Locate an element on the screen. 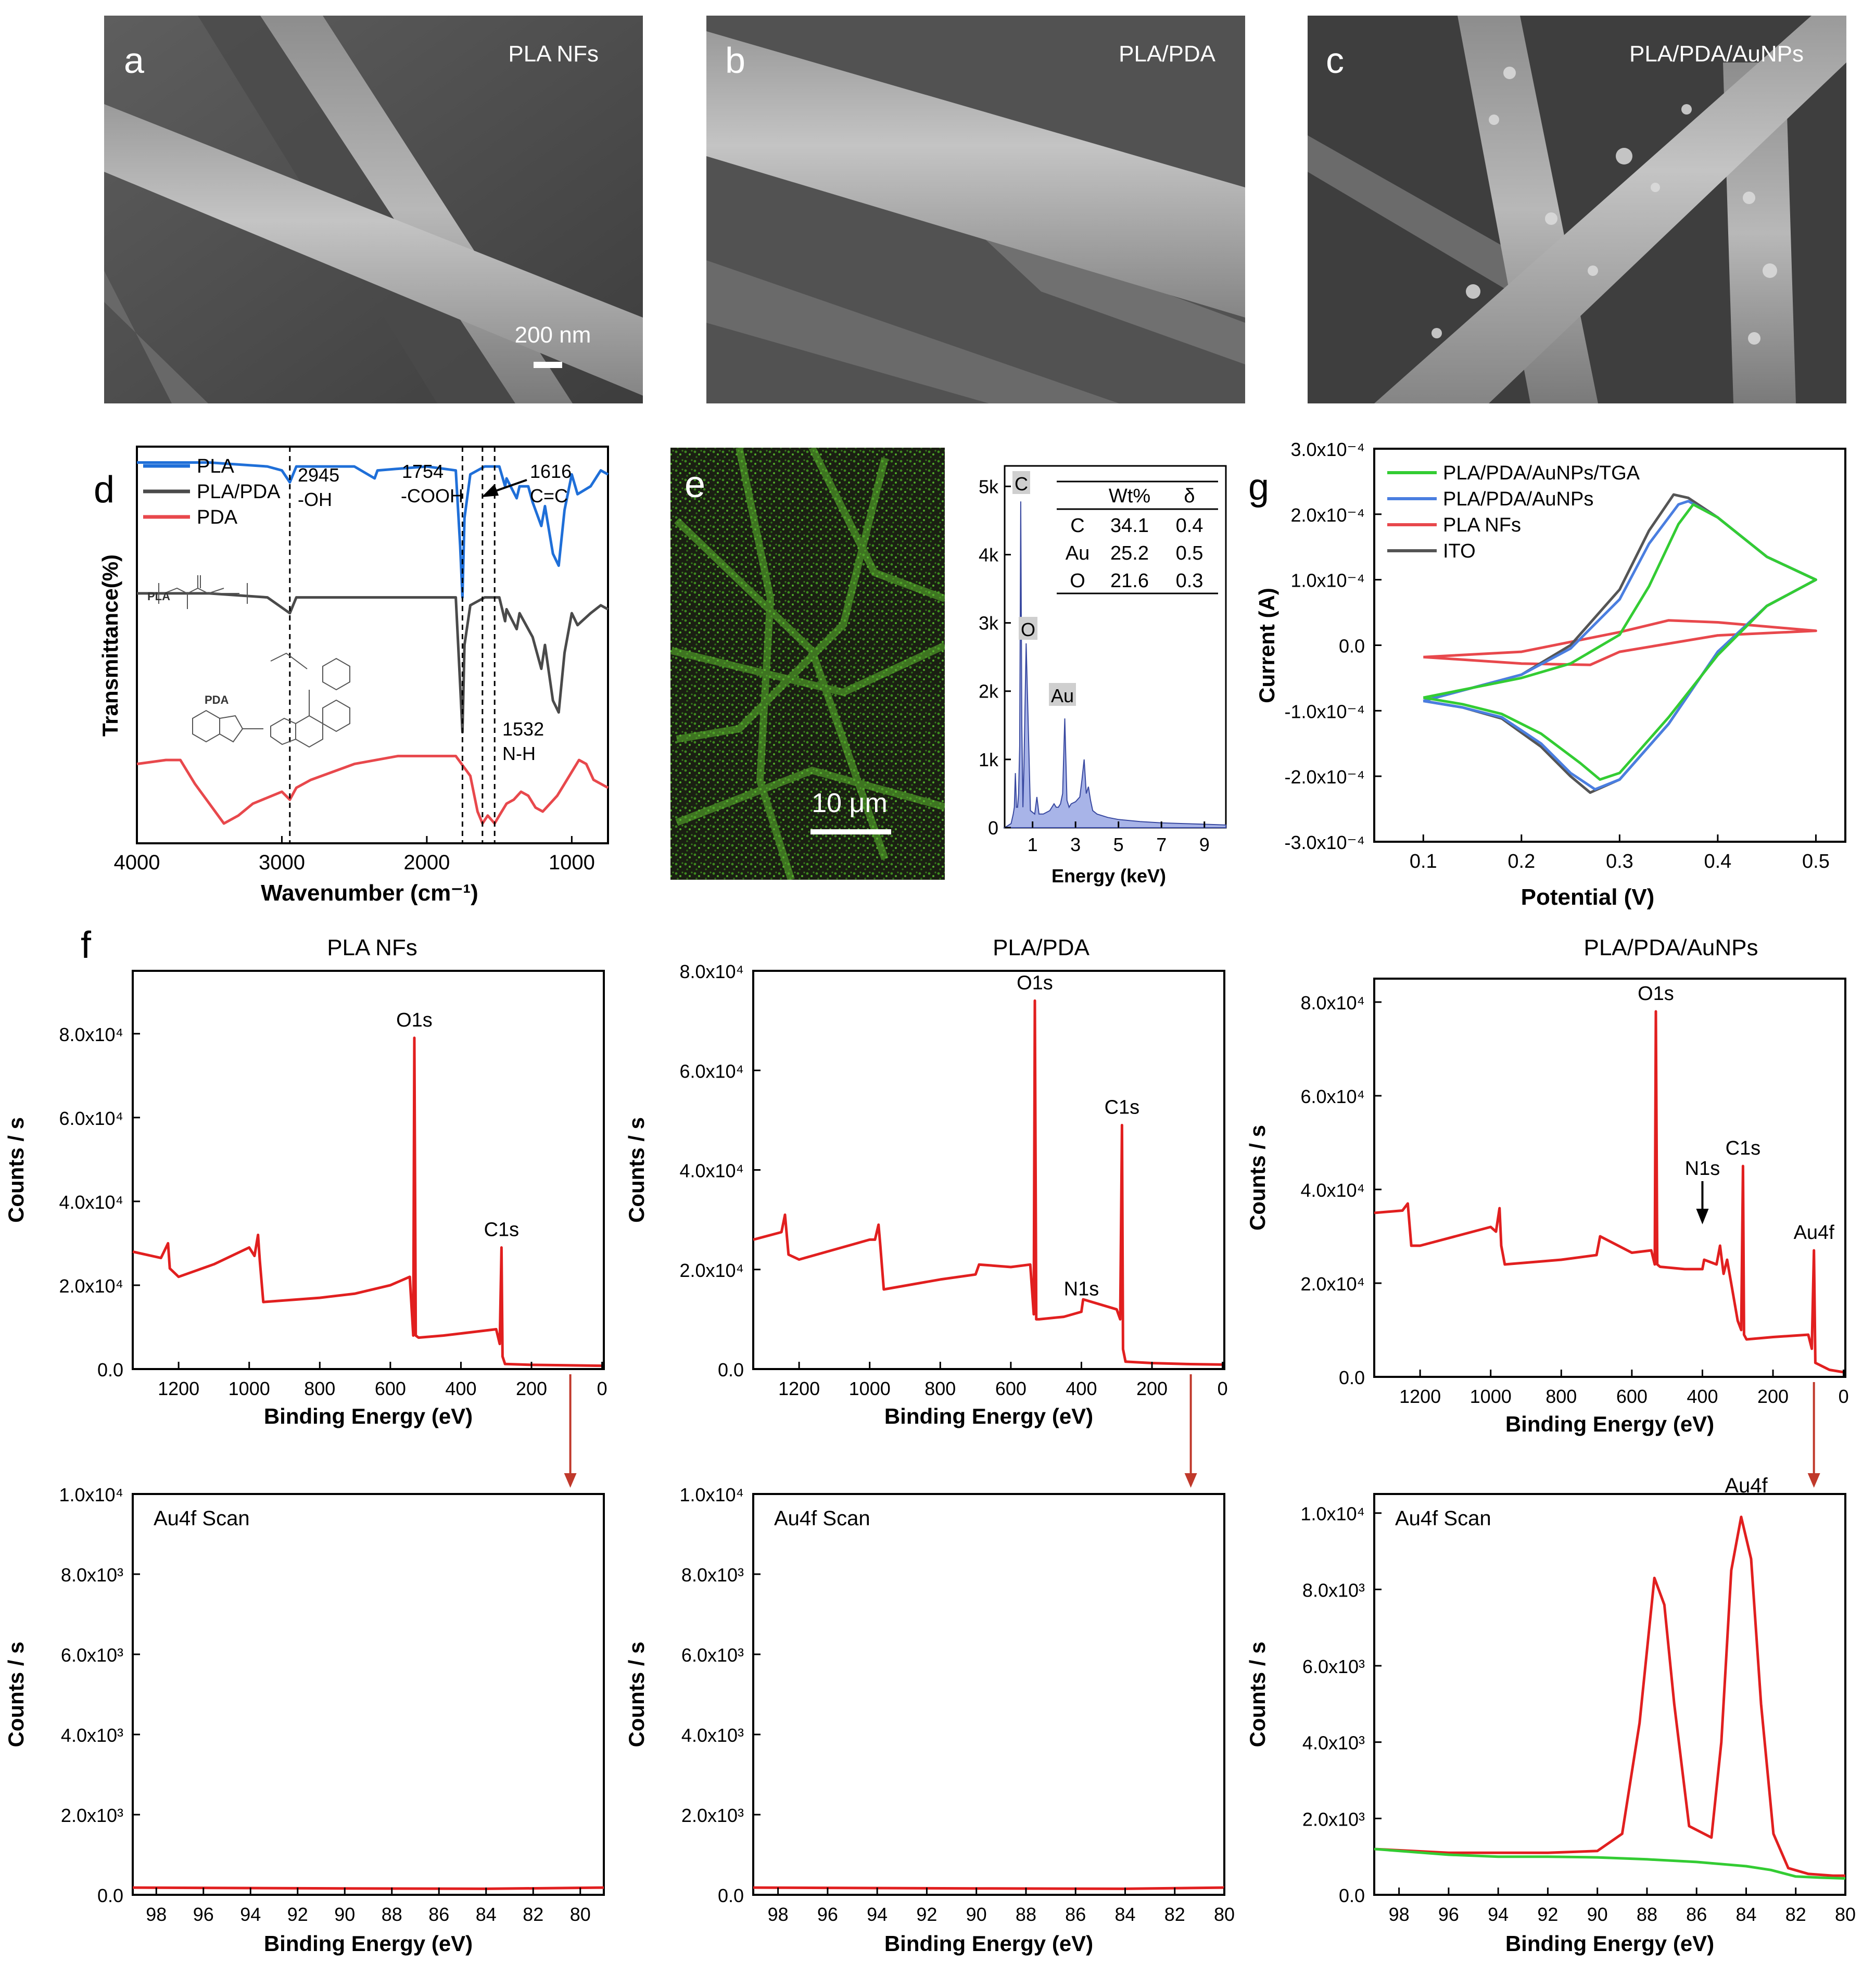 This screenshot has height=1988, width=1875. x-tick-label: 7 is located at coordinates (1161, 844).